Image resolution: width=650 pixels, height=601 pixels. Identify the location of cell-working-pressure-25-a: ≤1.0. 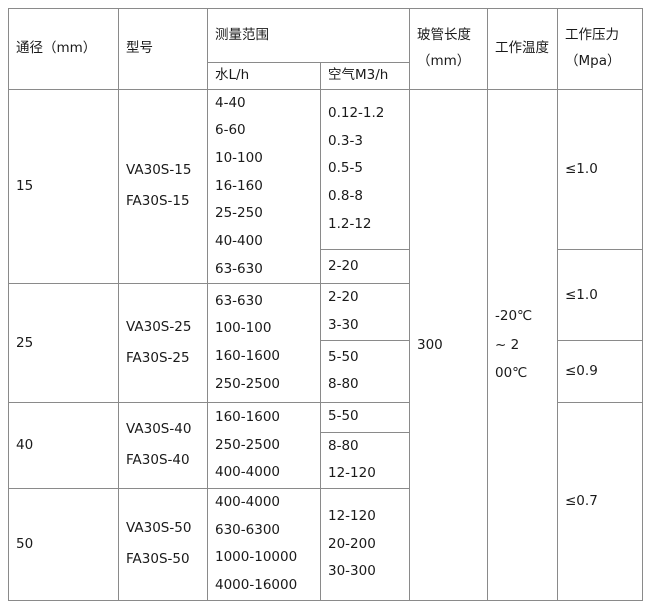
(600, 294).